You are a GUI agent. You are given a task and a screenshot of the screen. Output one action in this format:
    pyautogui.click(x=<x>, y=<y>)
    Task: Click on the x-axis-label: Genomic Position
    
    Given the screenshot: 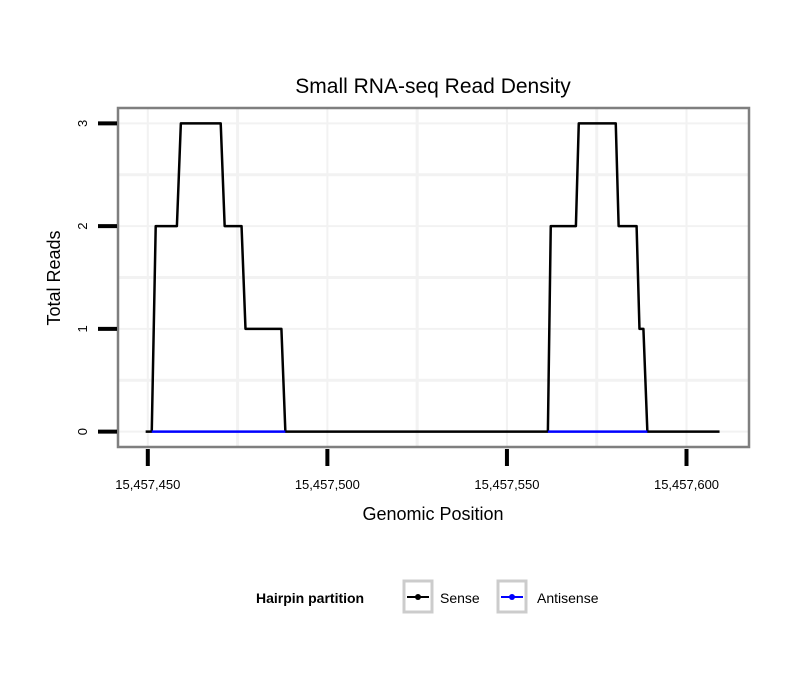 What is the action you would take?
    pyautogui.click(x=432, y=514)
    